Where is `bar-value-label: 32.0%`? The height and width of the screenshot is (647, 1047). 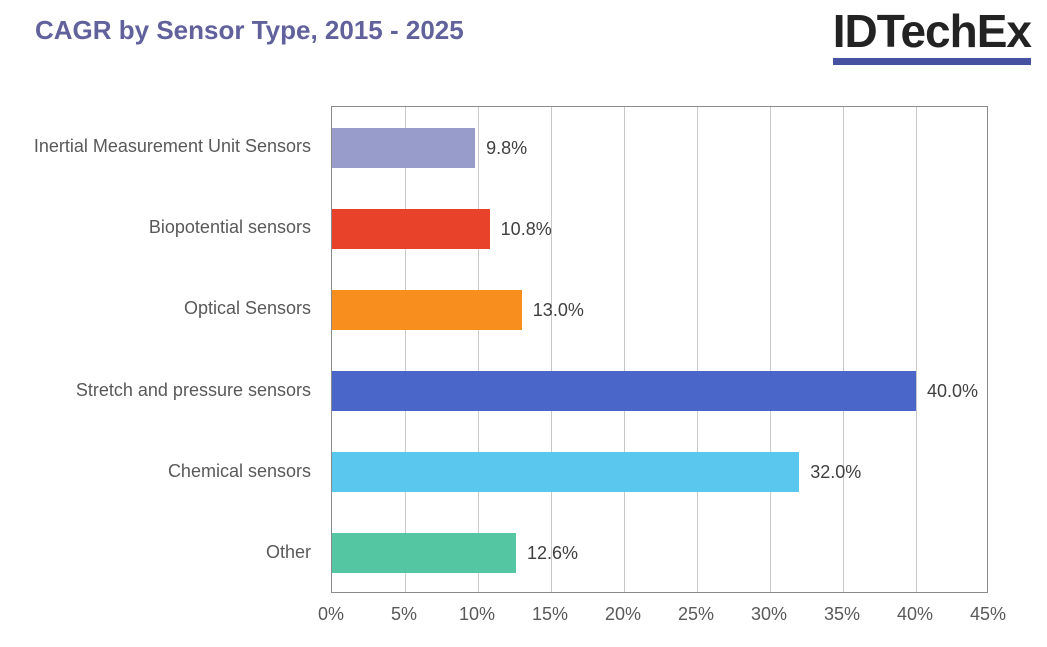
bar-value-label: 32.0% is located at coordinates (836, 472).